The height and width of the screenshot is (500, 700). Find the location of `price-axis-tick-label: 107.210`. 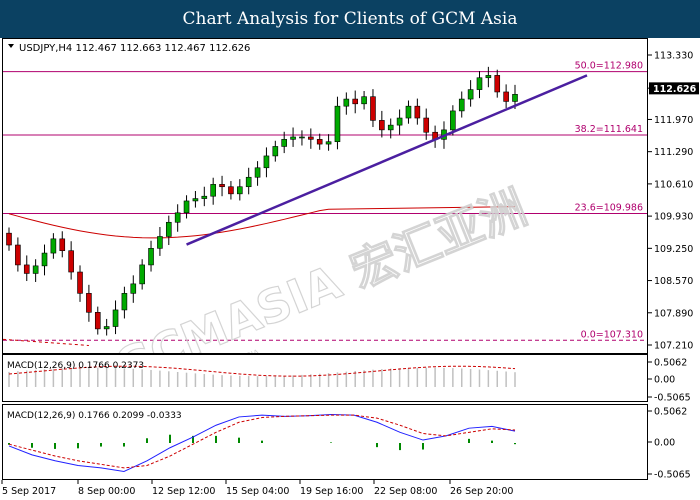

price-axis-tick-label: 107.210 is located at coordinates (673, 346).